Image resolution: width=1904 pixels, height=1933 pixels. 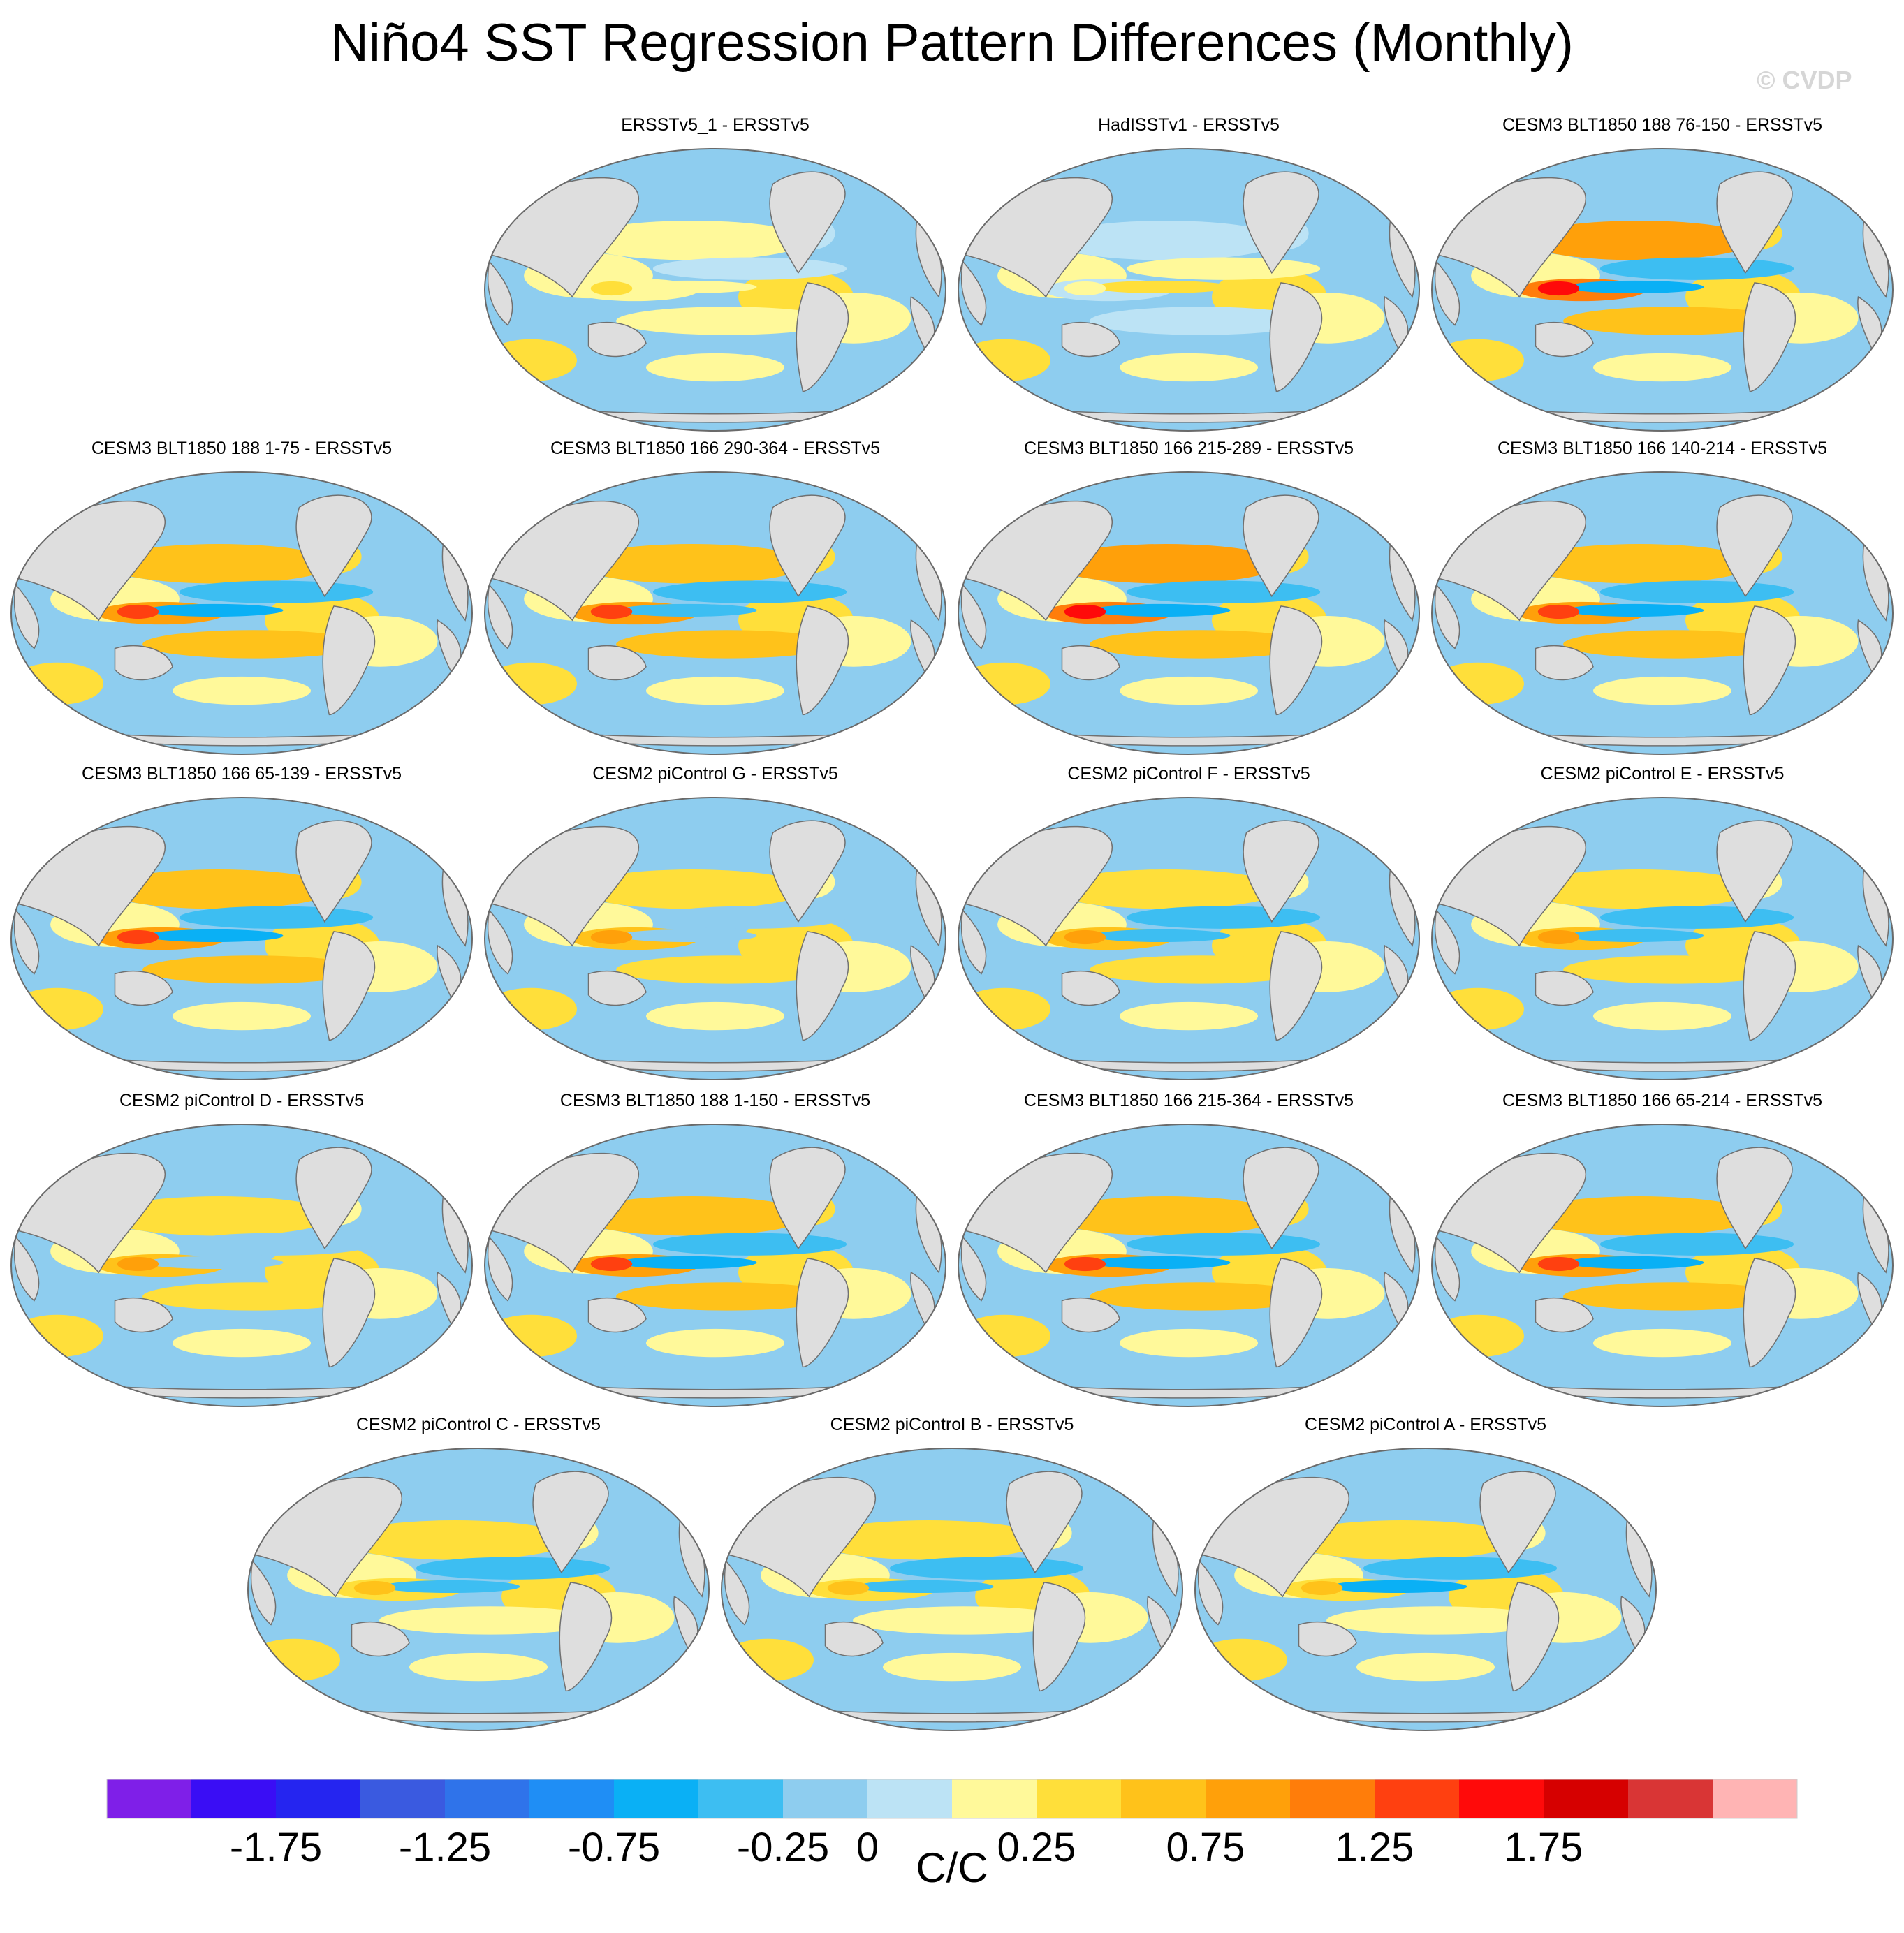 What do you see at coordinates (1374, 1847) in the screenshot?
I see `colorbar-tick-label: 1.25` at bounding box center [1374, 1847].